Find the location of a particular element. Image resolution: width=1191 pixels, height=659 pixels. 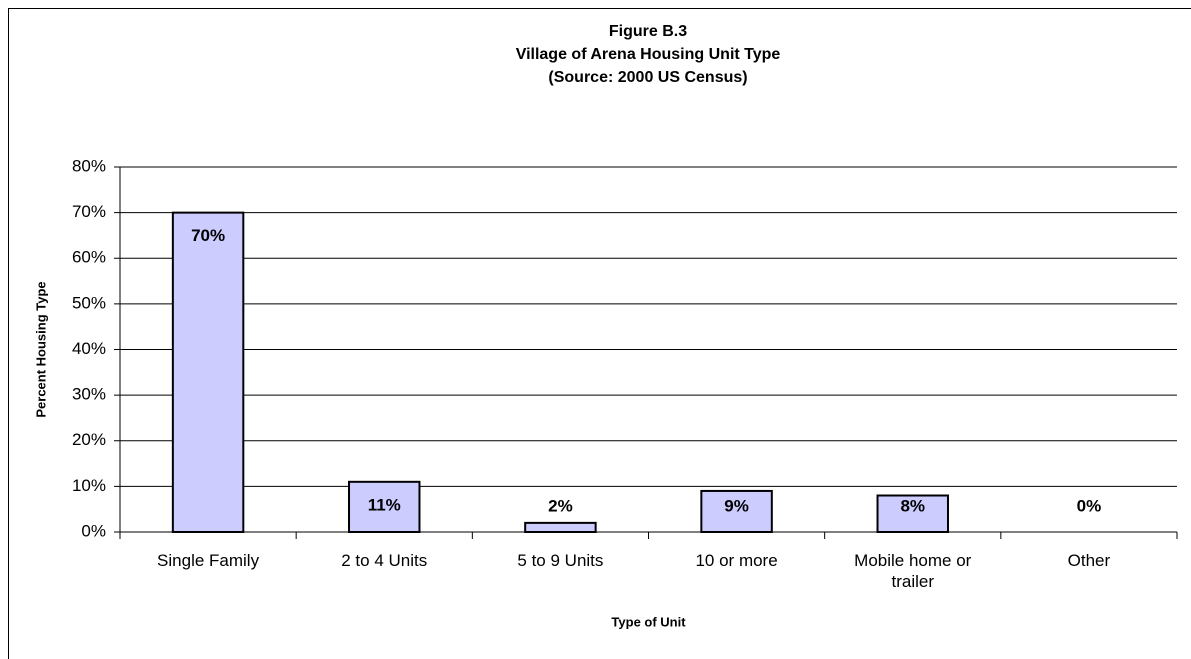

data-label: 9% is located at coordinates (736, 505).